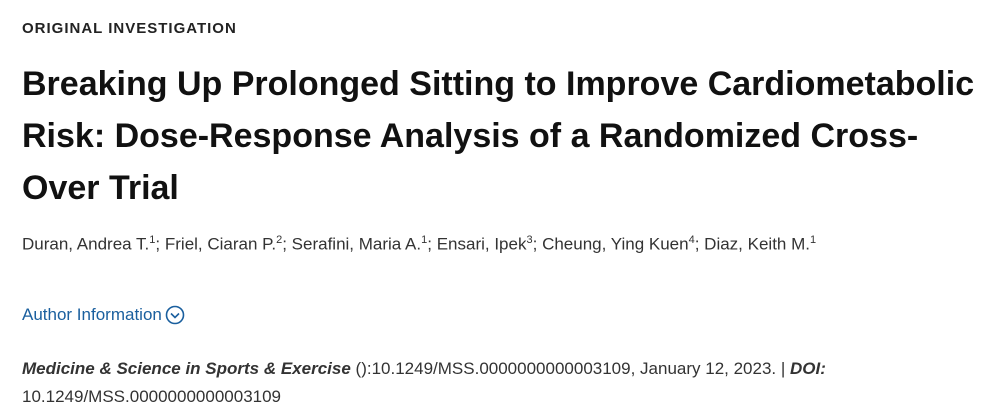  What do you see at coordinates (691, 240) in the screenshot?
I see `author-affiliation: 4` at bounding box center [691, 240].